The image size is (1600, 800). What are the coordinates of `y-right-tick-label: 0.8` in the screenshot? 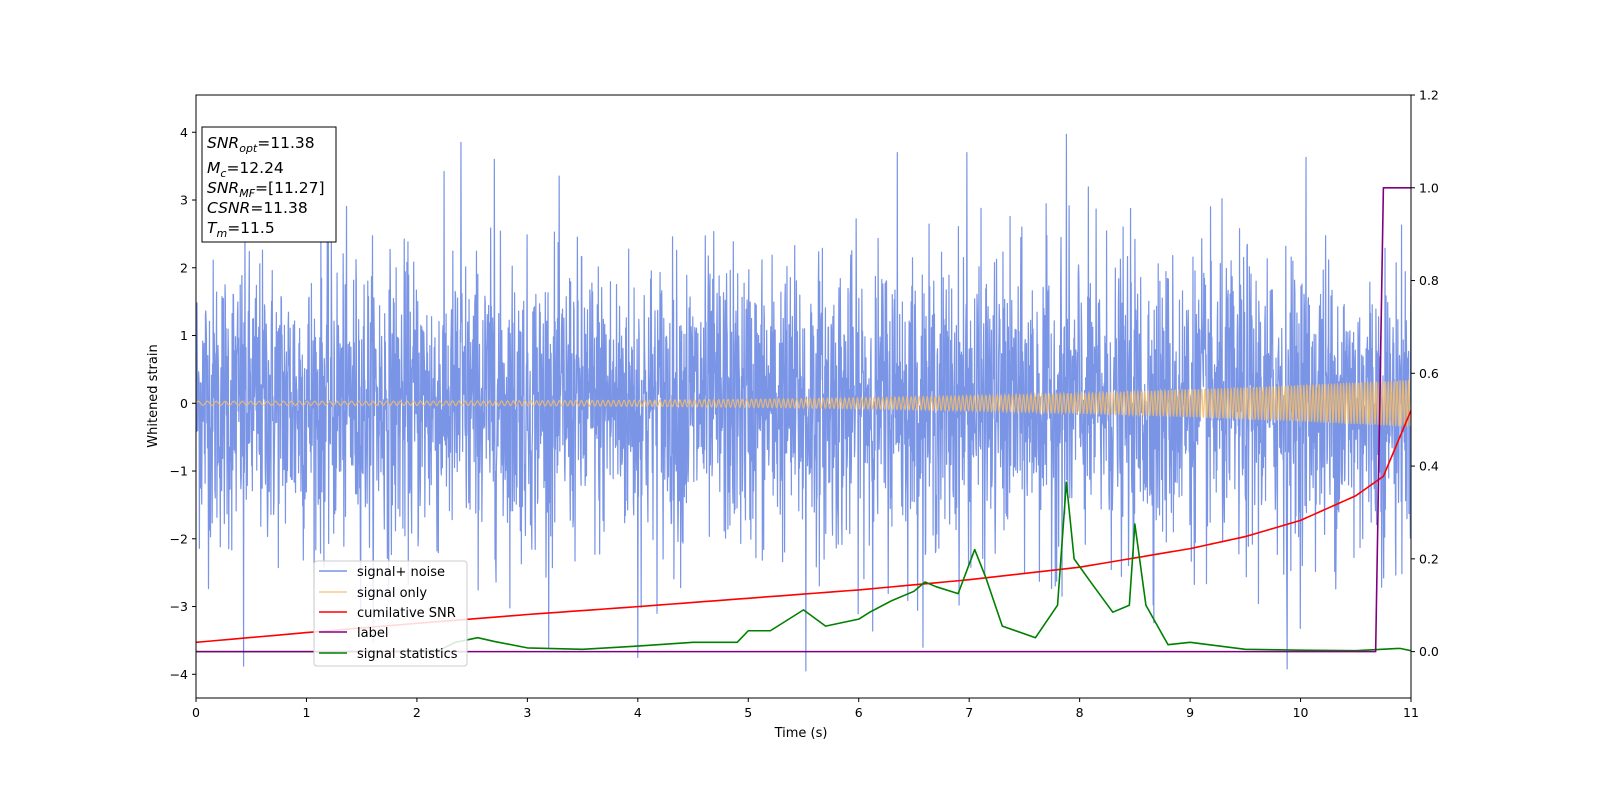 It's located at (1429, 280).